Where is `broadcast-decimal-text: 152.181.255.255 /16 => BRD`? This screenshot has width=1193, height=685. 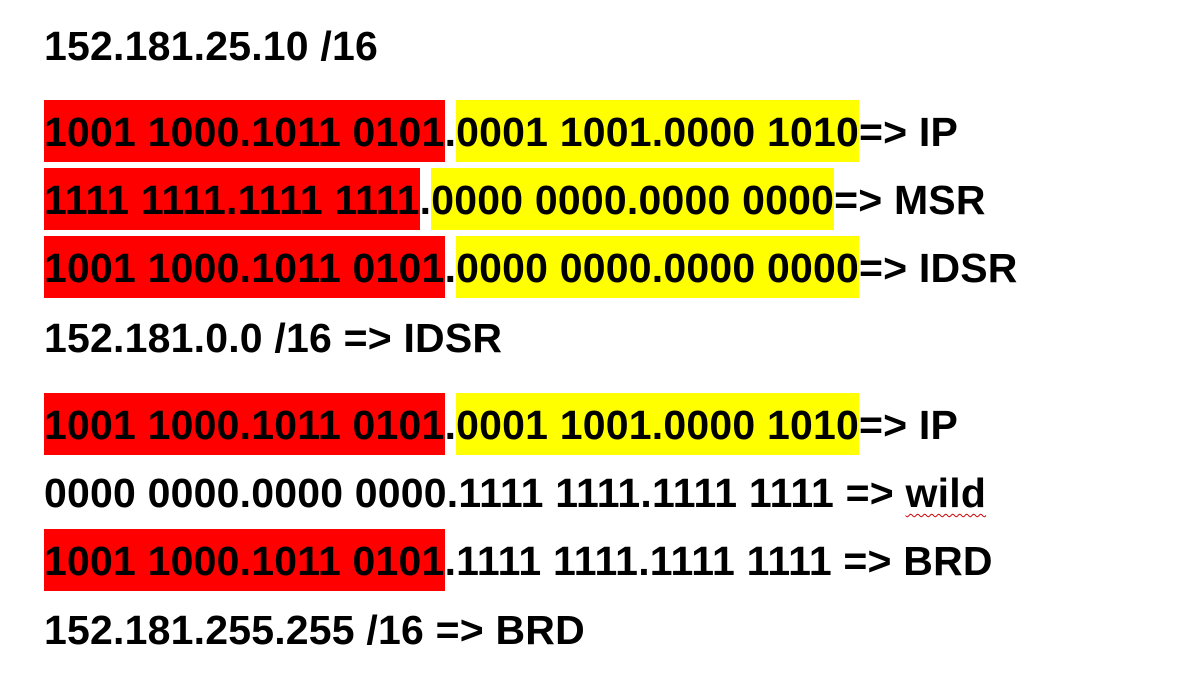
broadcast-decimal-text: 152.181.255.255 /16 => BRD is located at coordinates (314, 630).